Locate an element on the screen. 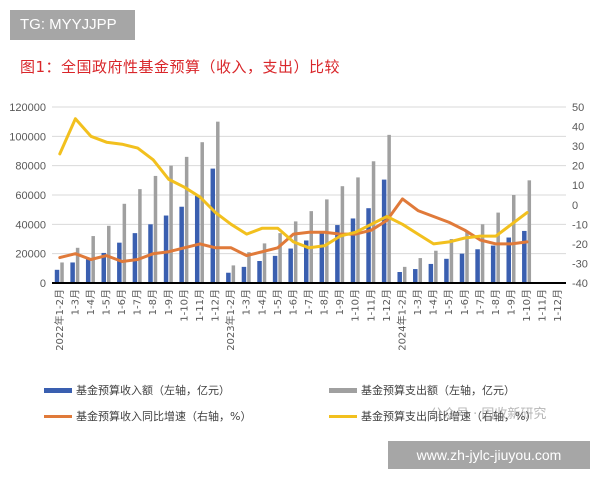 This screenshot has width=600, height=480. line-revenue-yoy is located at coordinates (293, 230).